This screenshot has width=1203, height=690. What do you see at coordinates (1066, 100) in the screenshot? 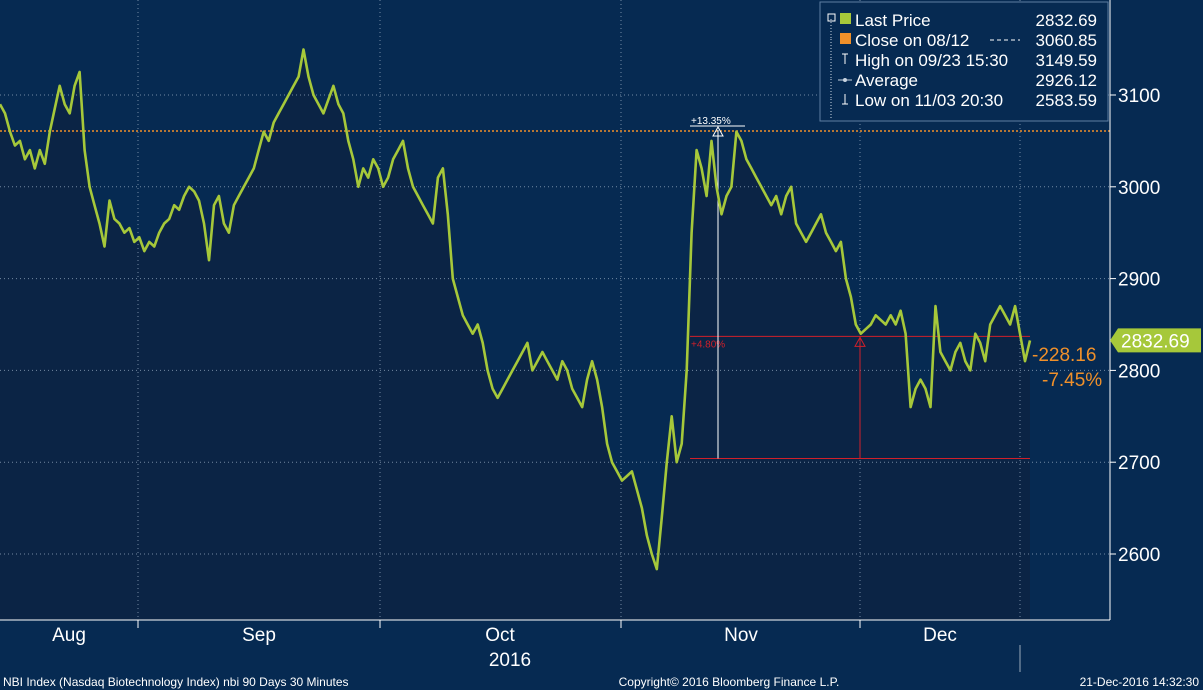
I see `legend-value-4: 2583.59` at bounding box center [1066, 100].